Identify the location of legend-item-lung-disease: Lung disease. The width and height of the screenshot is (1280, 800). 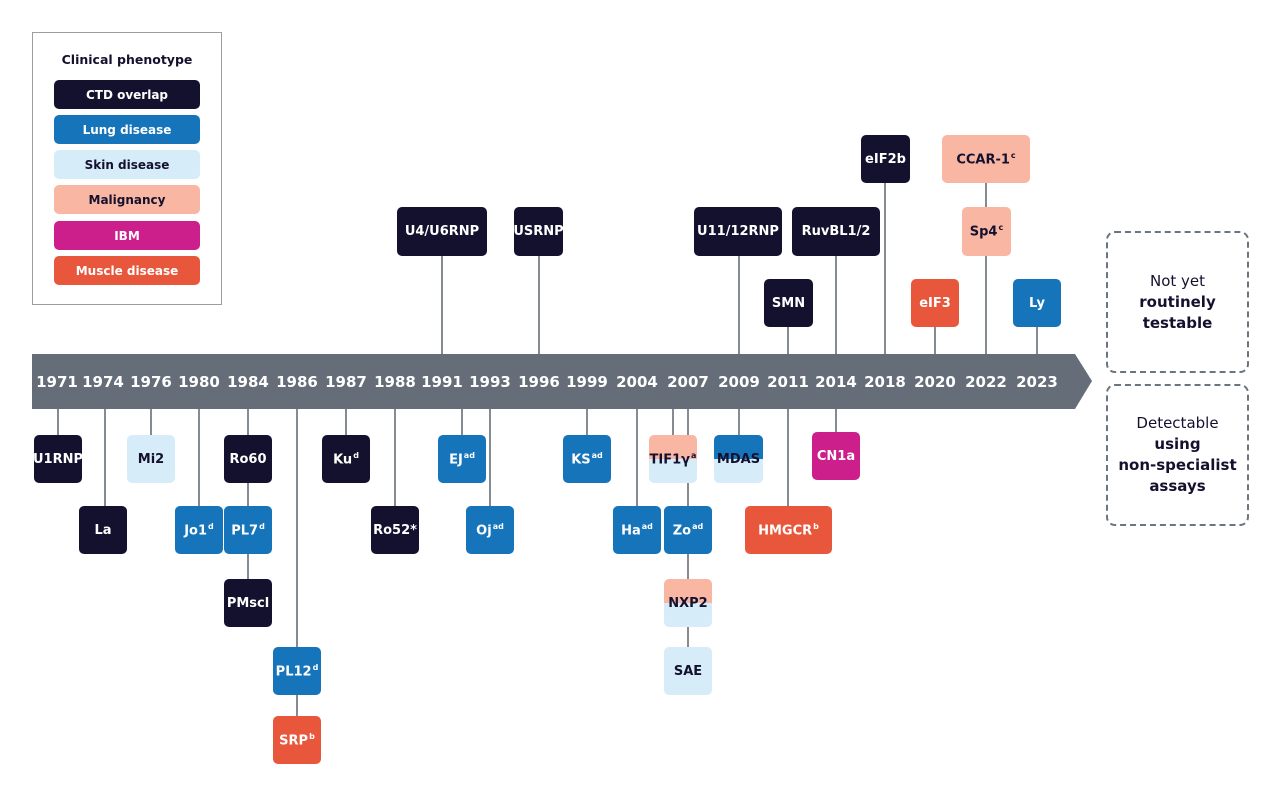
(127, 129).